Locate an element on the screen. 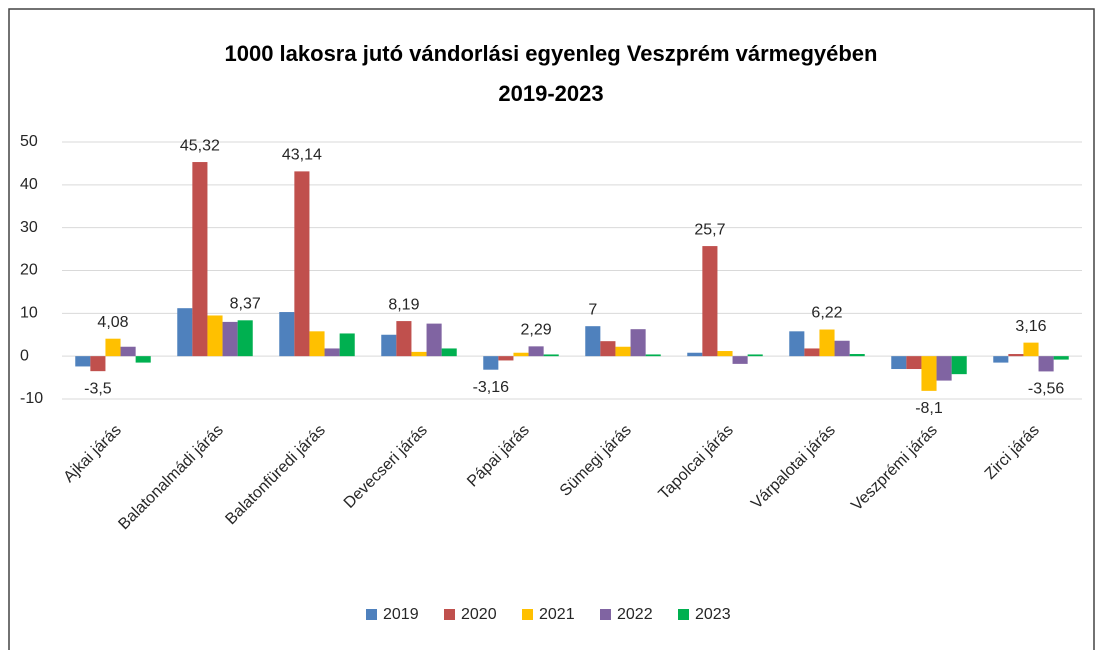 The width and height of the screenshot is (1103, 655). y-tick-label: 0 is located at coordinates (24, 355).